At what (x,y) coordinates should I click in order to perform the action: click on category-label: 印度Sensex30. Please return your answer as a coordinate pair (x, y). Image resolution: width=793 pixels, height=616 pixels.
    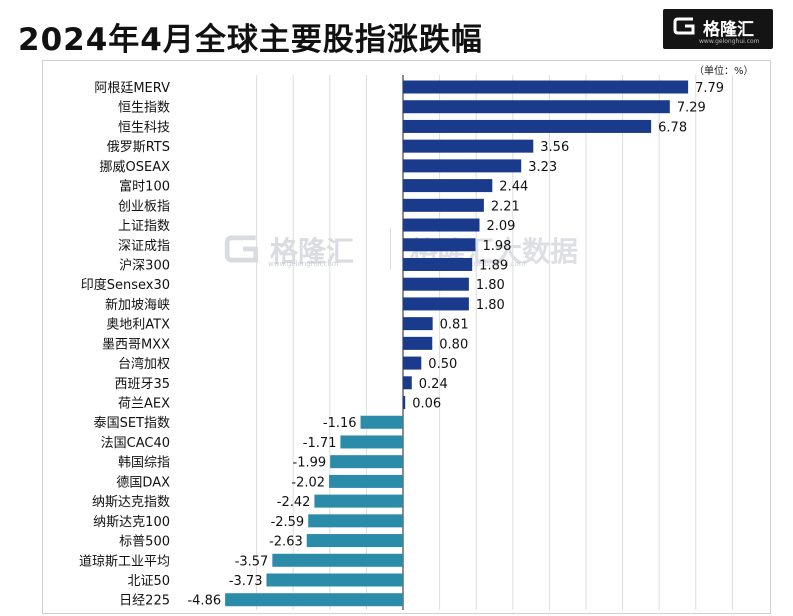
    Looking at the image, I should click on (125, 285).